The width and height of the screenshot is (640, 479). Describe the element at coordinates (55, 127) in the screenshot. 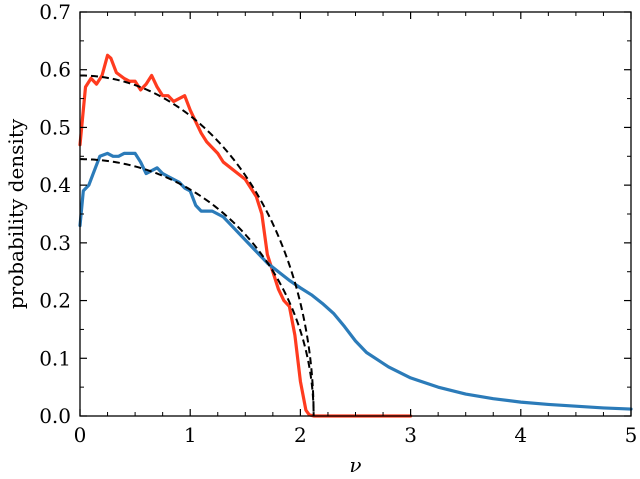

I see `y-tick-label: 0.5` at that location.